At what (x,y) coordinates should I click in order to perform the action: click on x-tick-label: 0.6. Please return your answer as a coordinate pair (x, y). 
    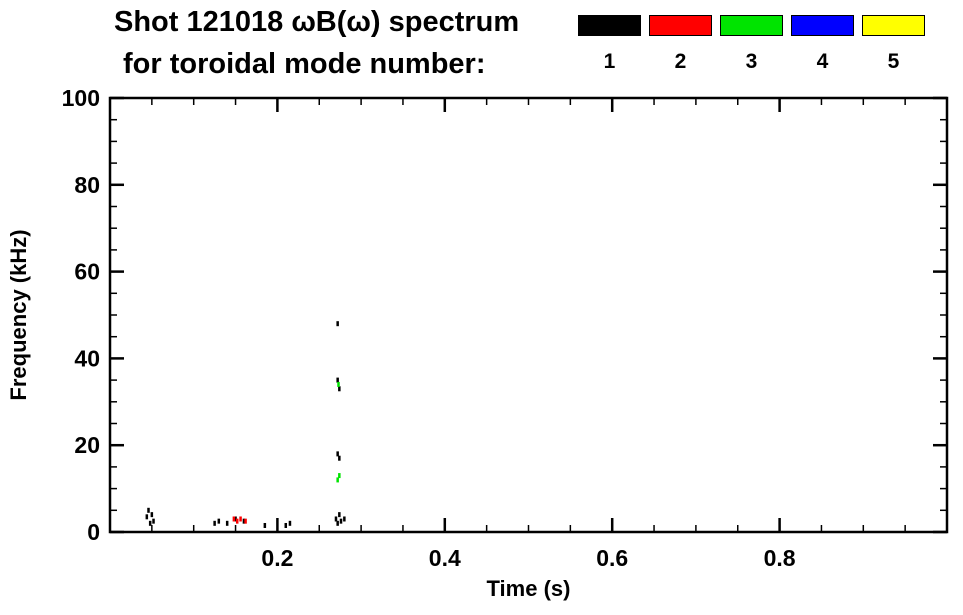
    Looking at the image, I should click on (612, 558).